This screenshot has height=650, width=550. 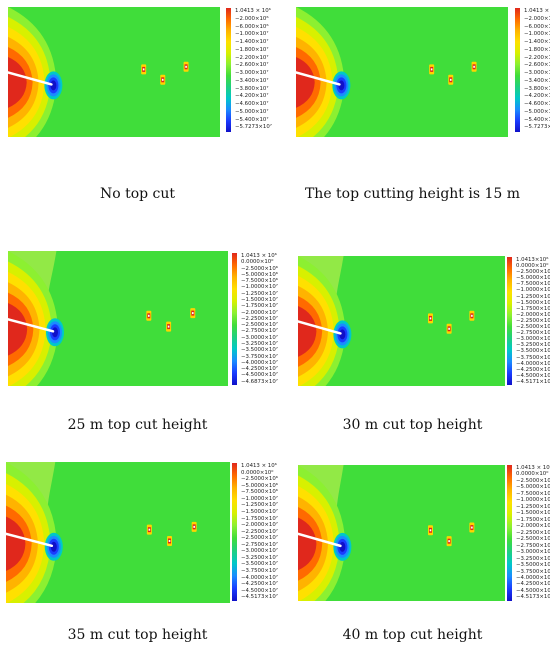 I want to click on panel-caption: 30 m cut top height, so click(x=412, y=425).